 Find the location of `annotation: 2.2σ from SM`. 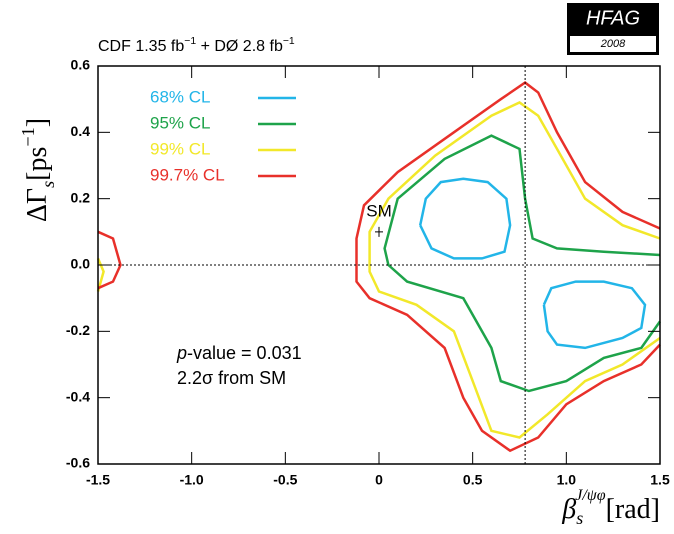

annotation: 2.2σ from SM is located at coordinates (231, 378).